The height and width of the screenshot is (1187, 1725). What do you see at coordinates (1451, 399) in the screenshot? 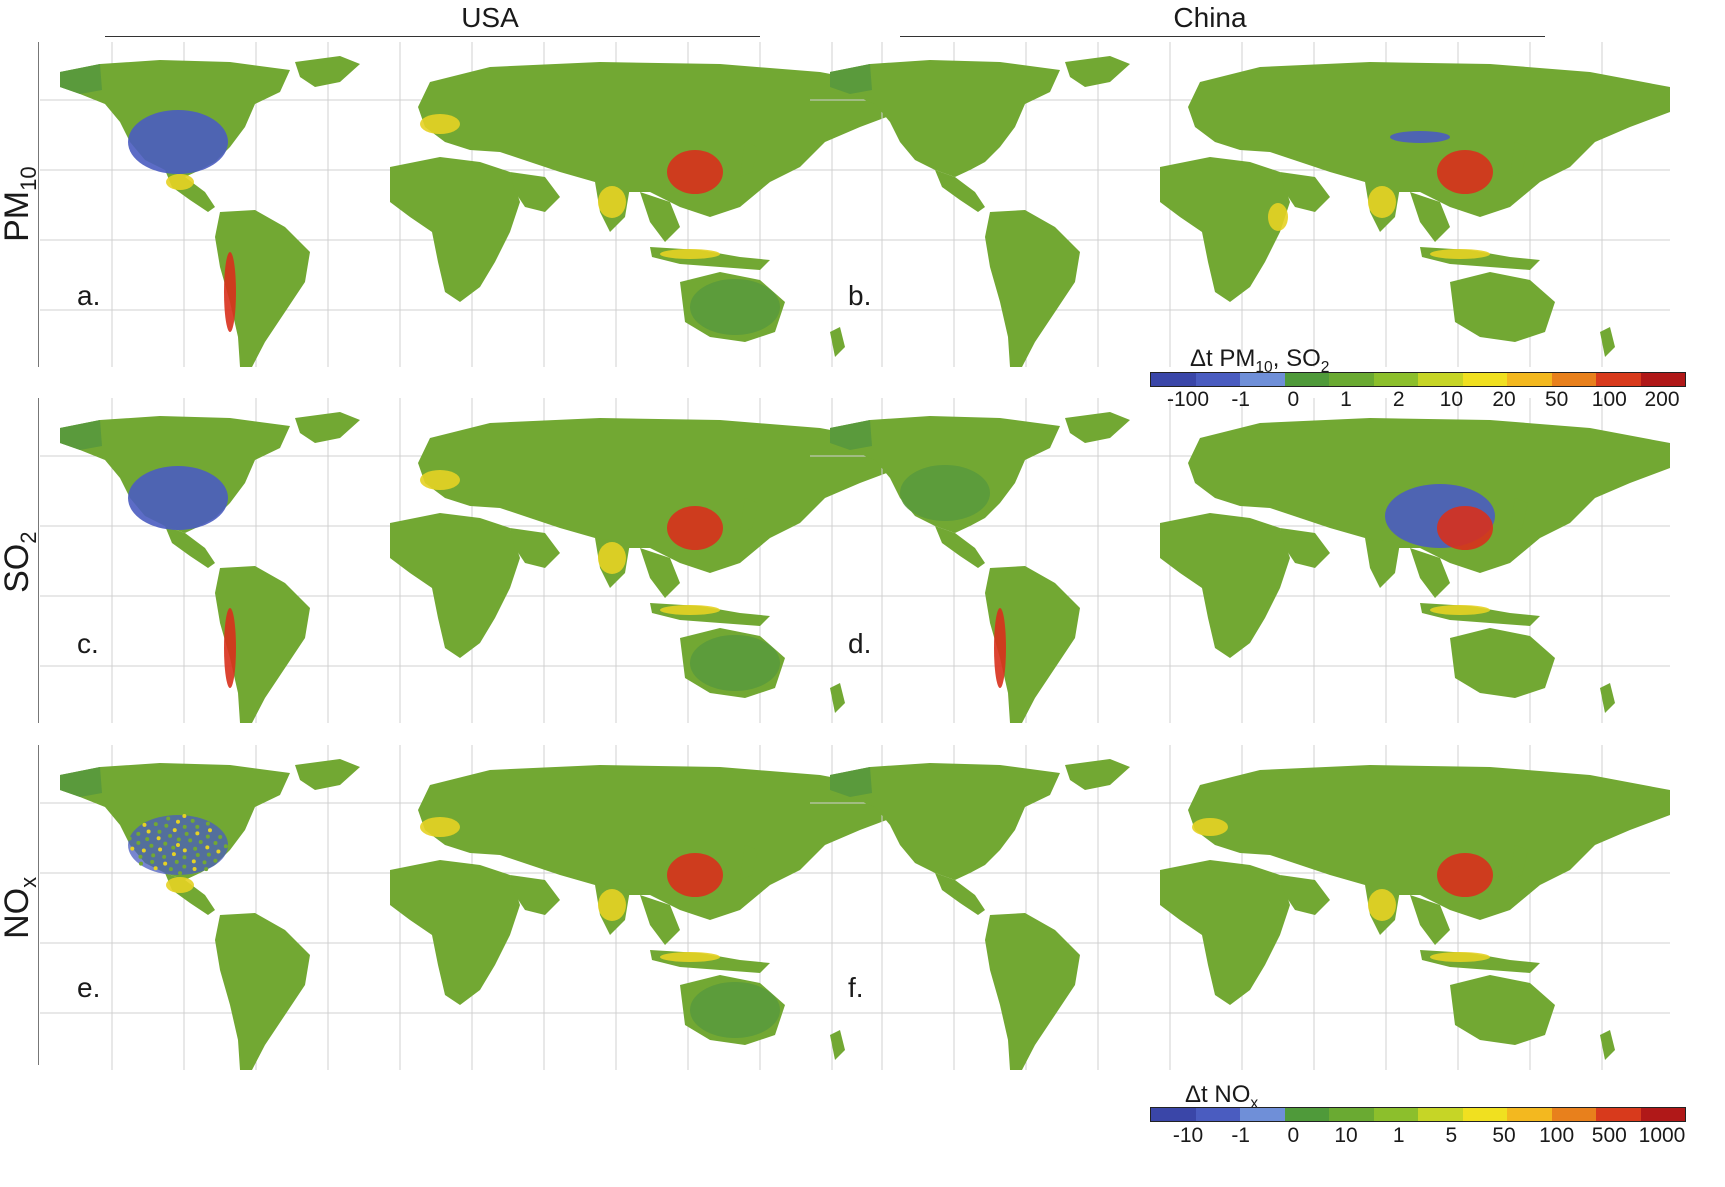
I see `legend-tick-label: 10` at bounding box center [1451, 399].